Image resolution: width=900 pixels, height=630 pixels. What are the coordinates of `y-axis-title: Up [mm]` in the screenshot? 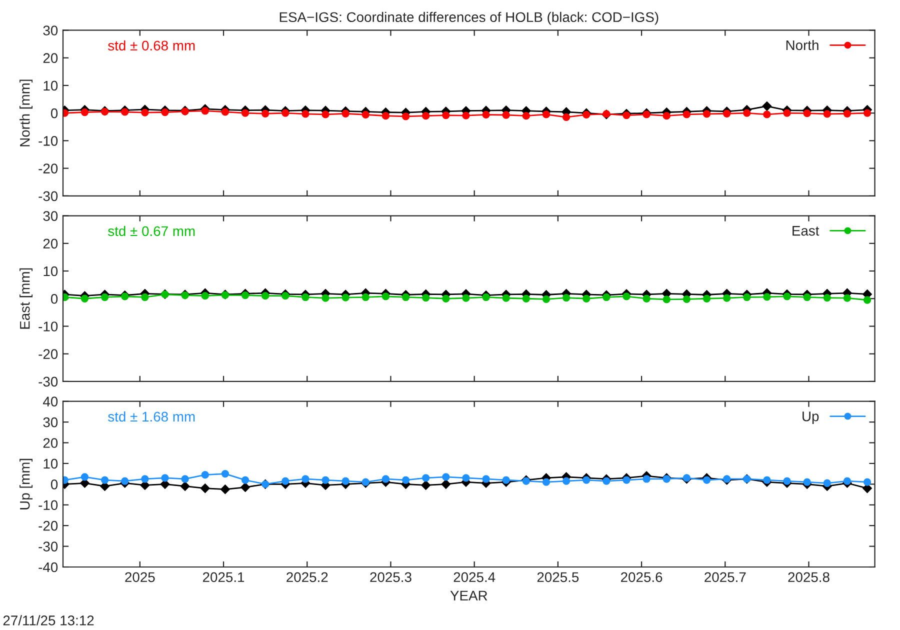 It's located at (26, 484).